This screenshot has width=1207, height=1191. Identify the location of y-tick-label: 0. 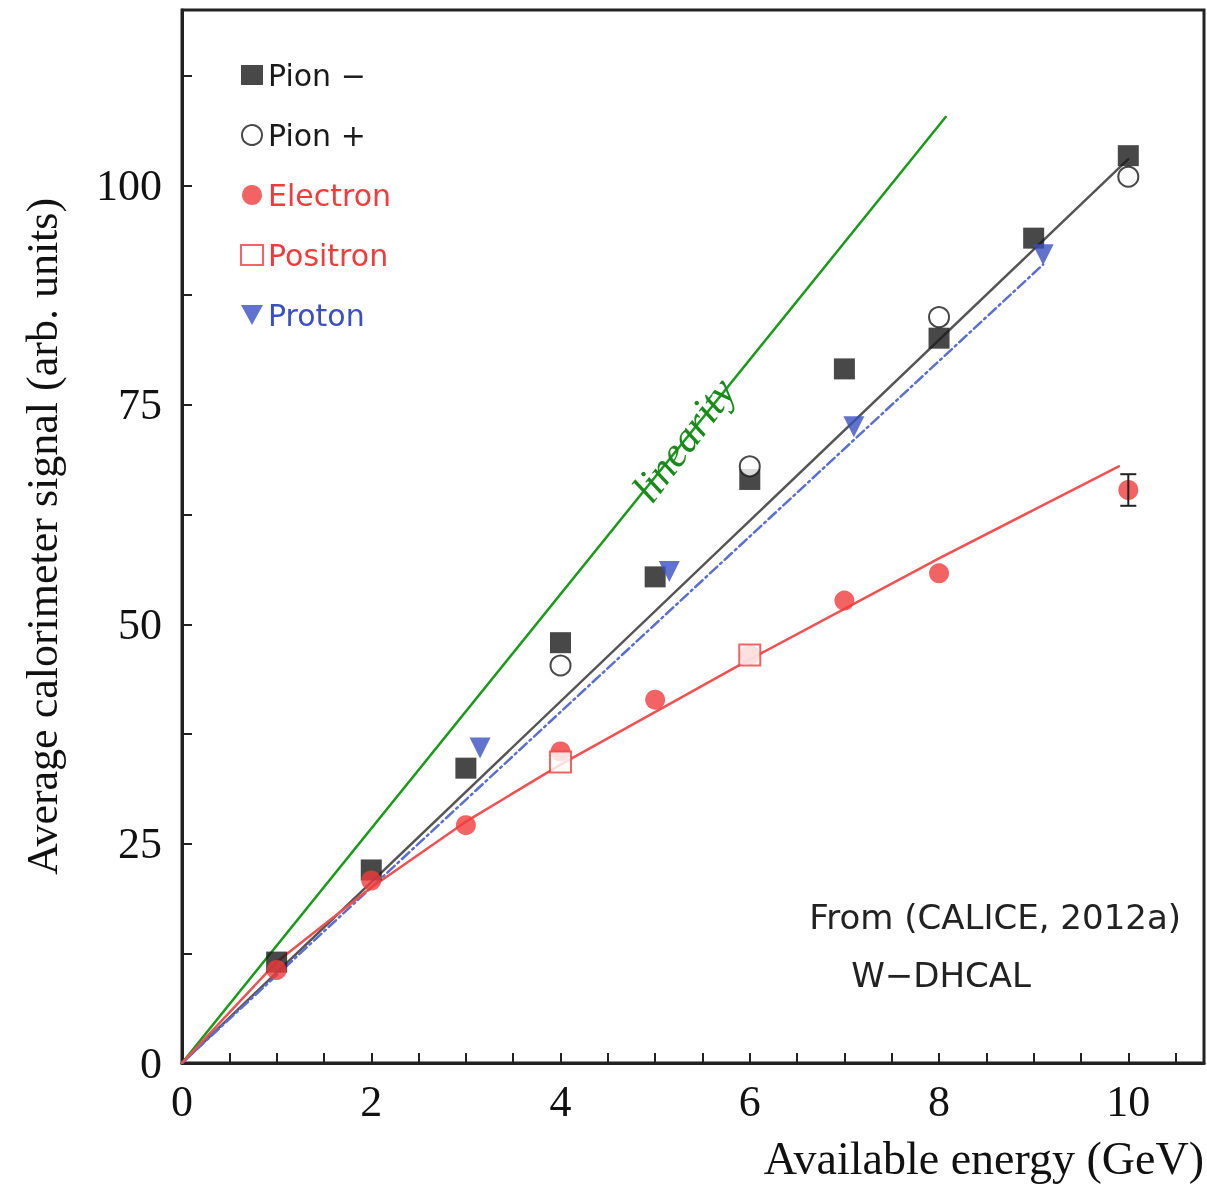
(151, 1063).